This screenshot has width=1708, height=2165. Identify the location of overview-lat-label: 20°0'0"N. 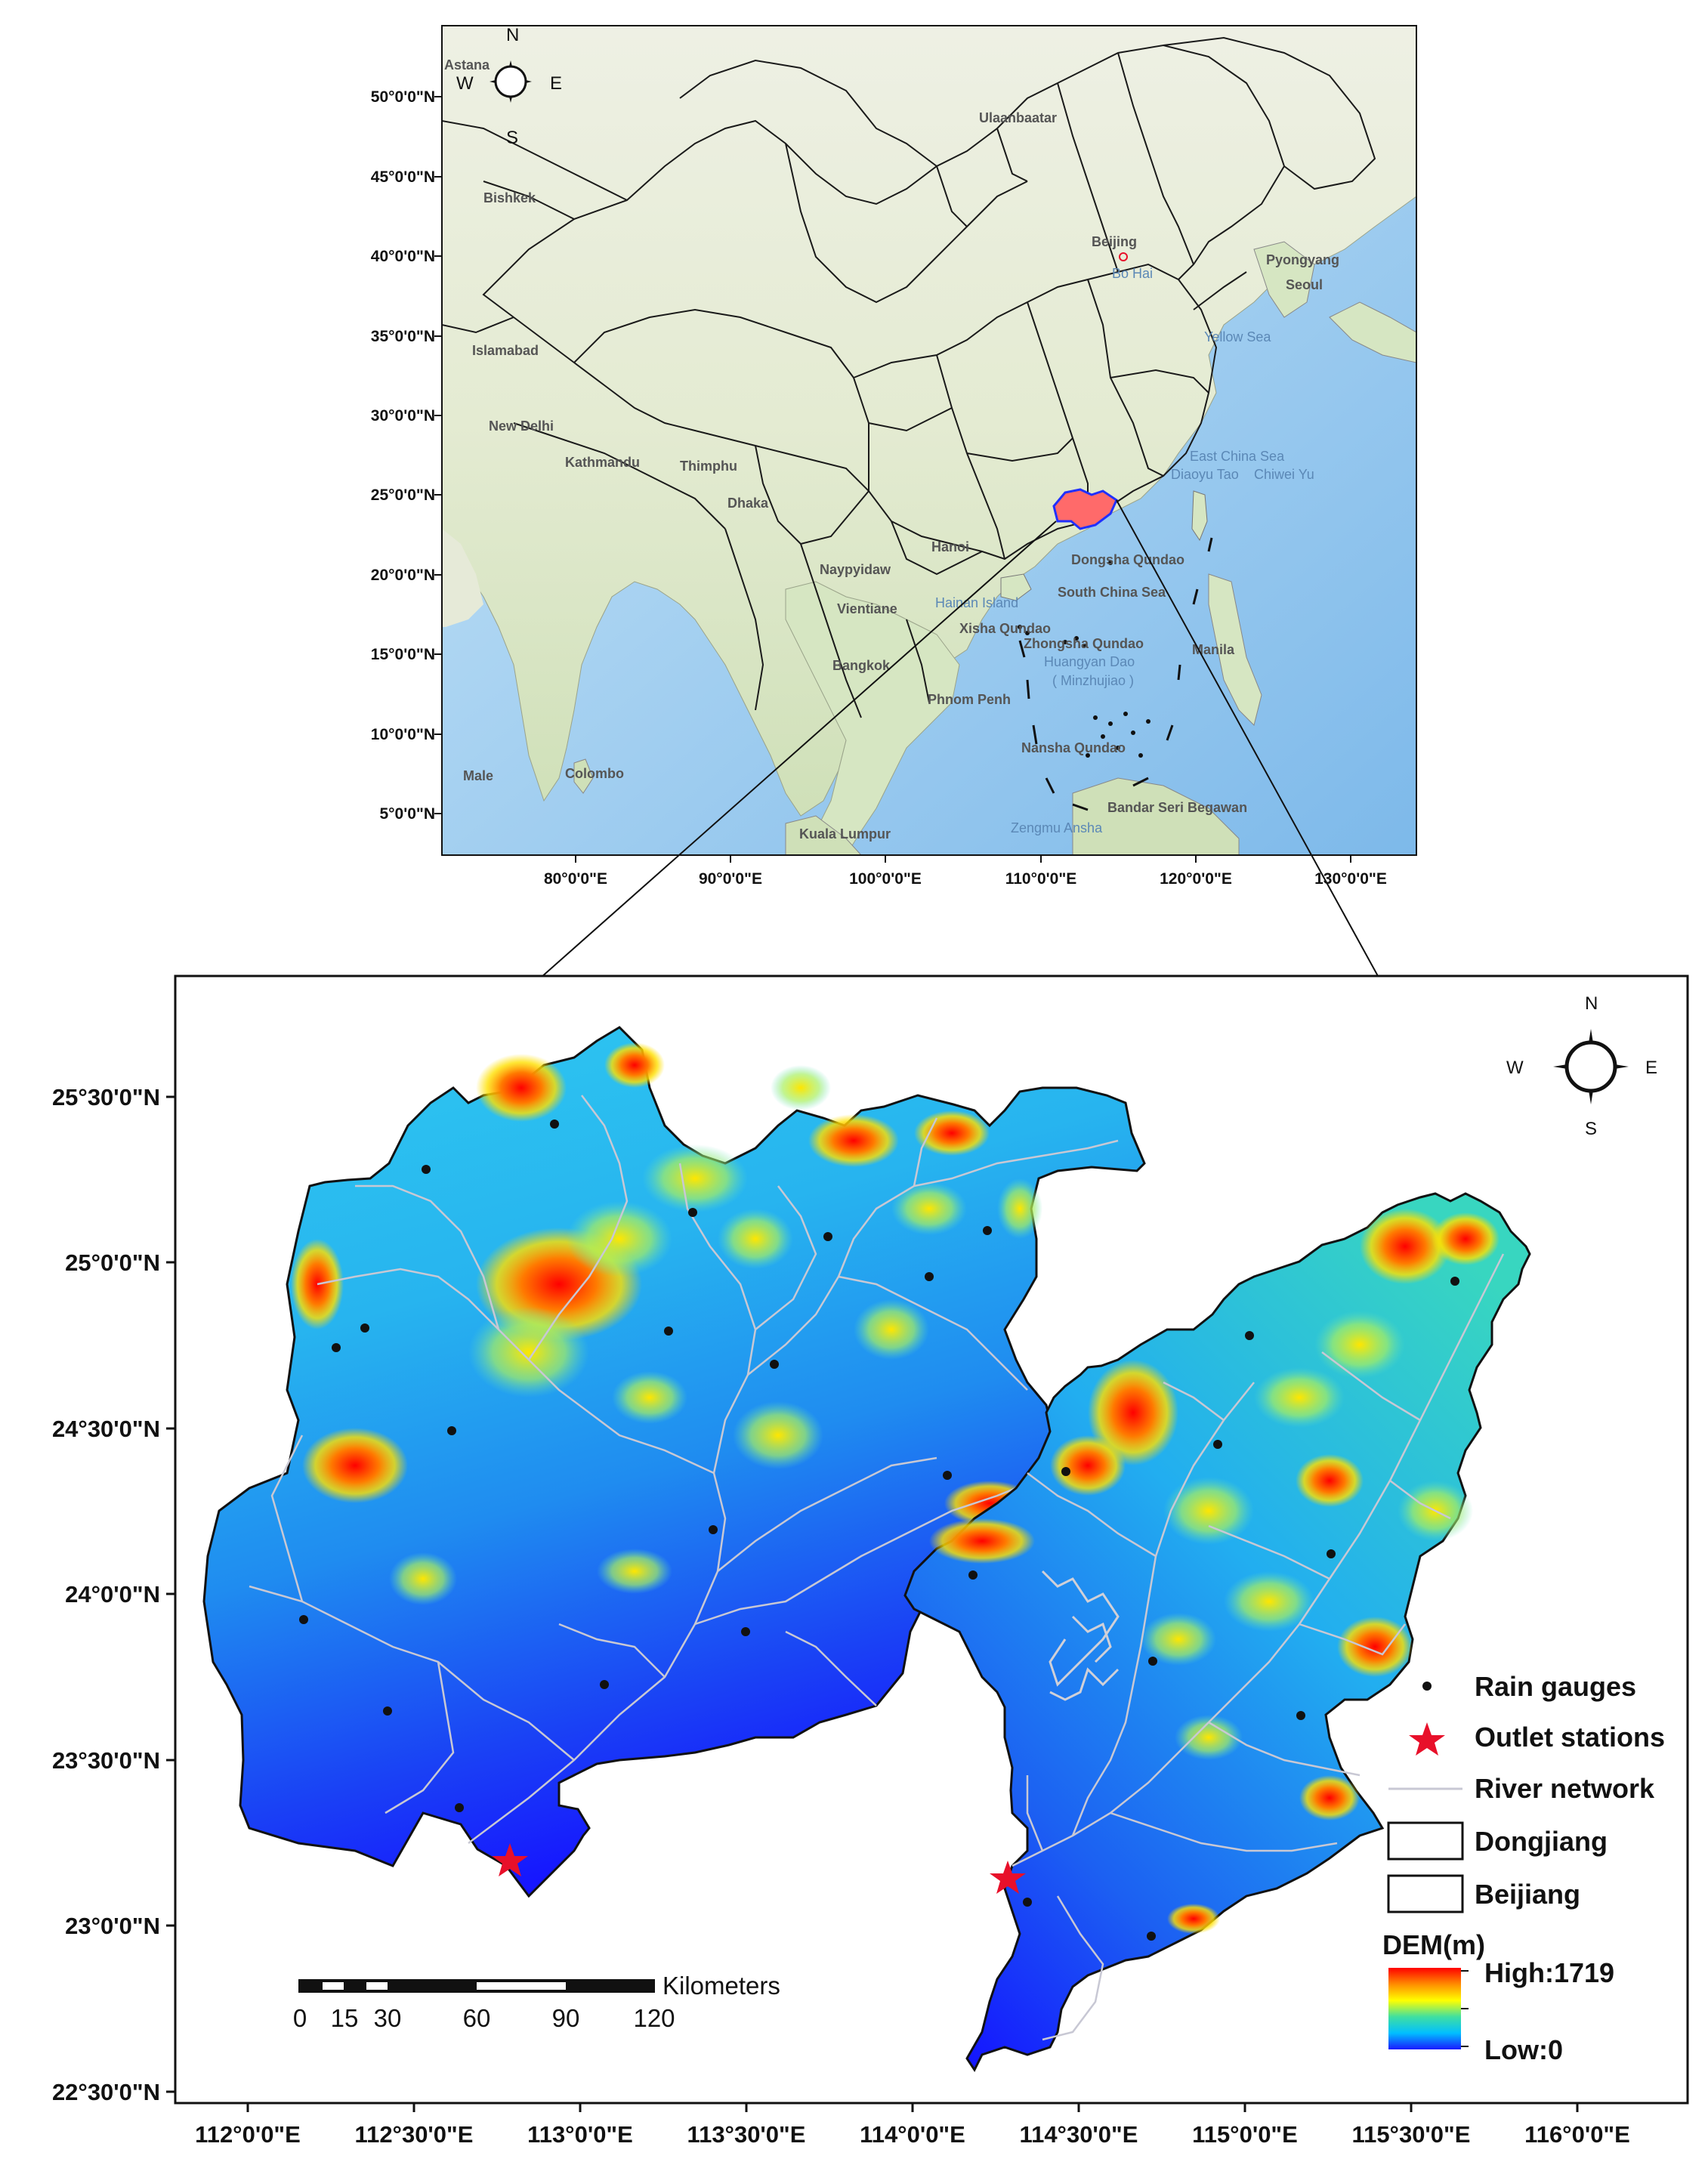
(403, 575).